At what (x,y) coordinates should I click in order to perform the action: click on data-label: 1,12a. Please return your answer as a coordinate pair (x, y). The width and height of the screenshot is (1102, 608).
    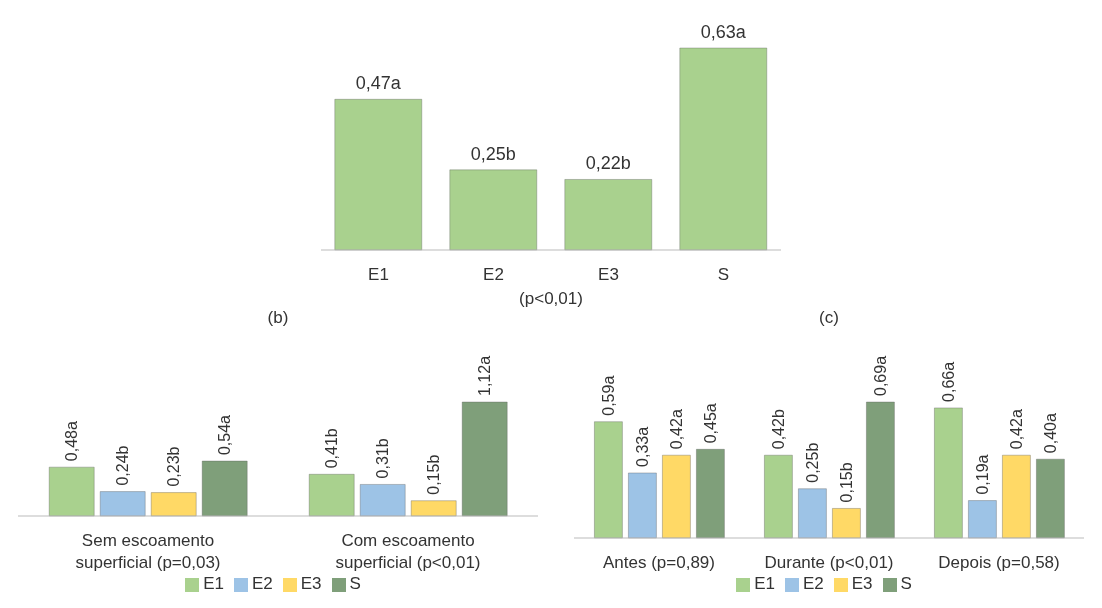
    Looking at the image, I should click on (485, 375).